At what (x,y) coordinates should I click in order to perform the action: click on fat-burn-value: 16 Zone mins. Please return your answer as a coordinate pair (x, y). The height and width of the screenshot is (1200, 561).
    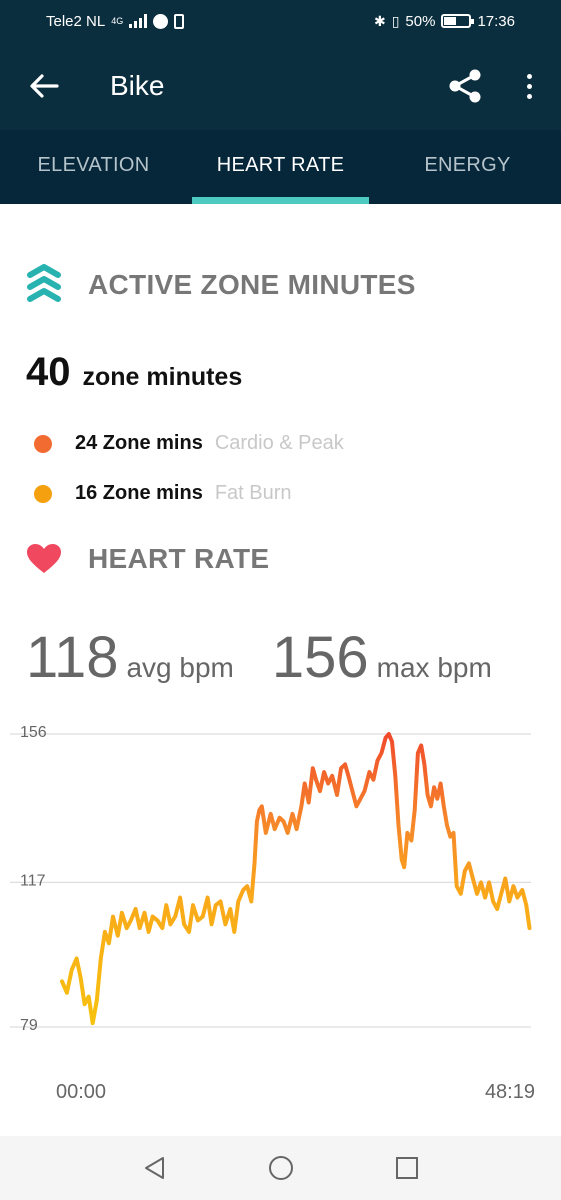
    Looking at the image, I should click on (139, 493).